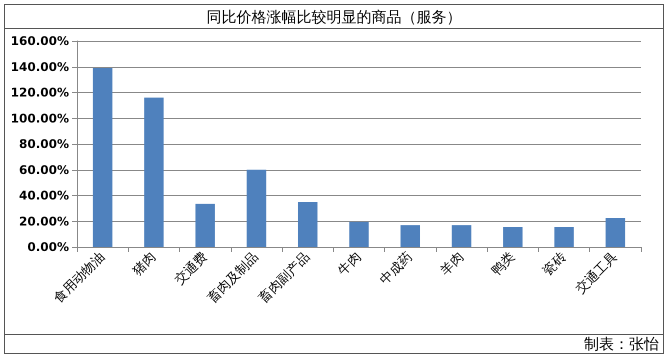 The height and width of the screenshot is (361, 670). What do you see at coordinates (452, 264) in the screenshot?
I see `x-tick-label: 羊肉` at bounding box center [452, 264].